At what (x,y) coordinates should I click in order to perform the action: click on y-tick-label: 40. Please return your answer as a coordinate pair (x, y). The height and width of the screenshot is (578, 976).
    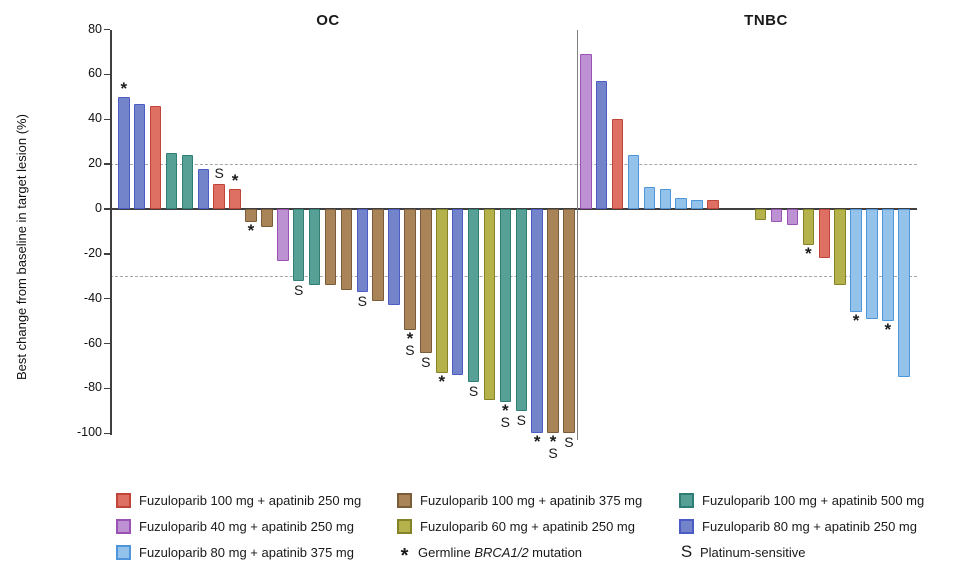
    Looking at the image, I should click on (95, 118).